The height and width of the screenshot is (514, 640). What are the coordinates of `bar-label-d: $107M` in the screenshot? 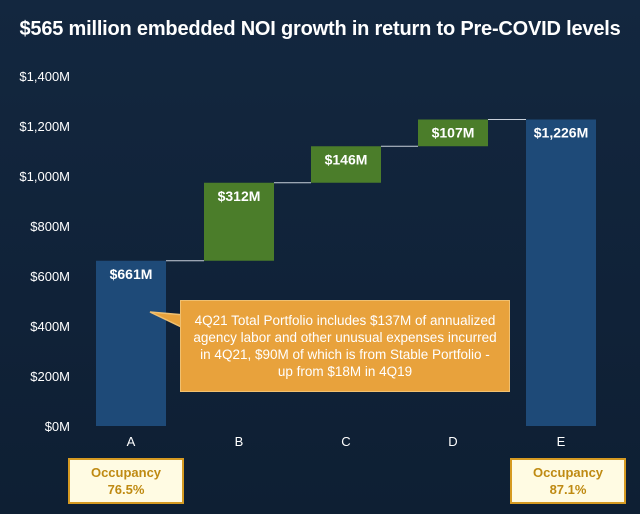 It's located at (453, 133).